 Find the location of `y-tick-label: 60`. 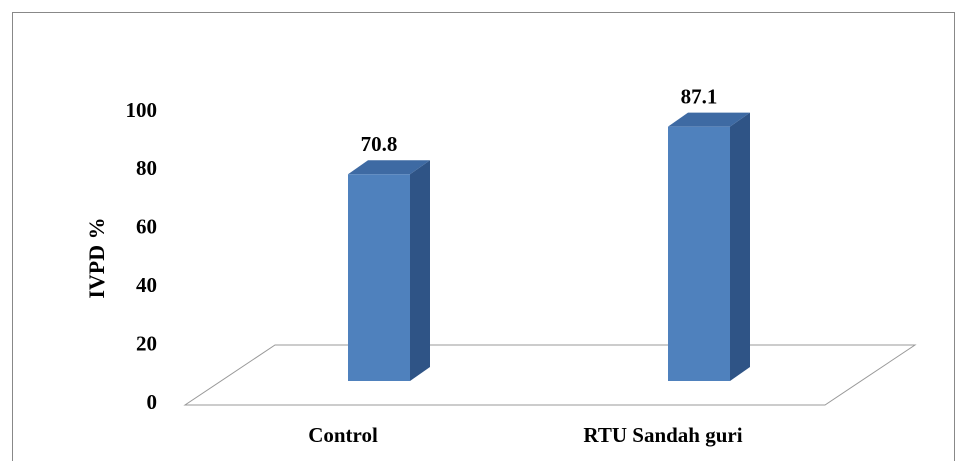

y-tick-label: 60 is located at coordinates (146, 227).